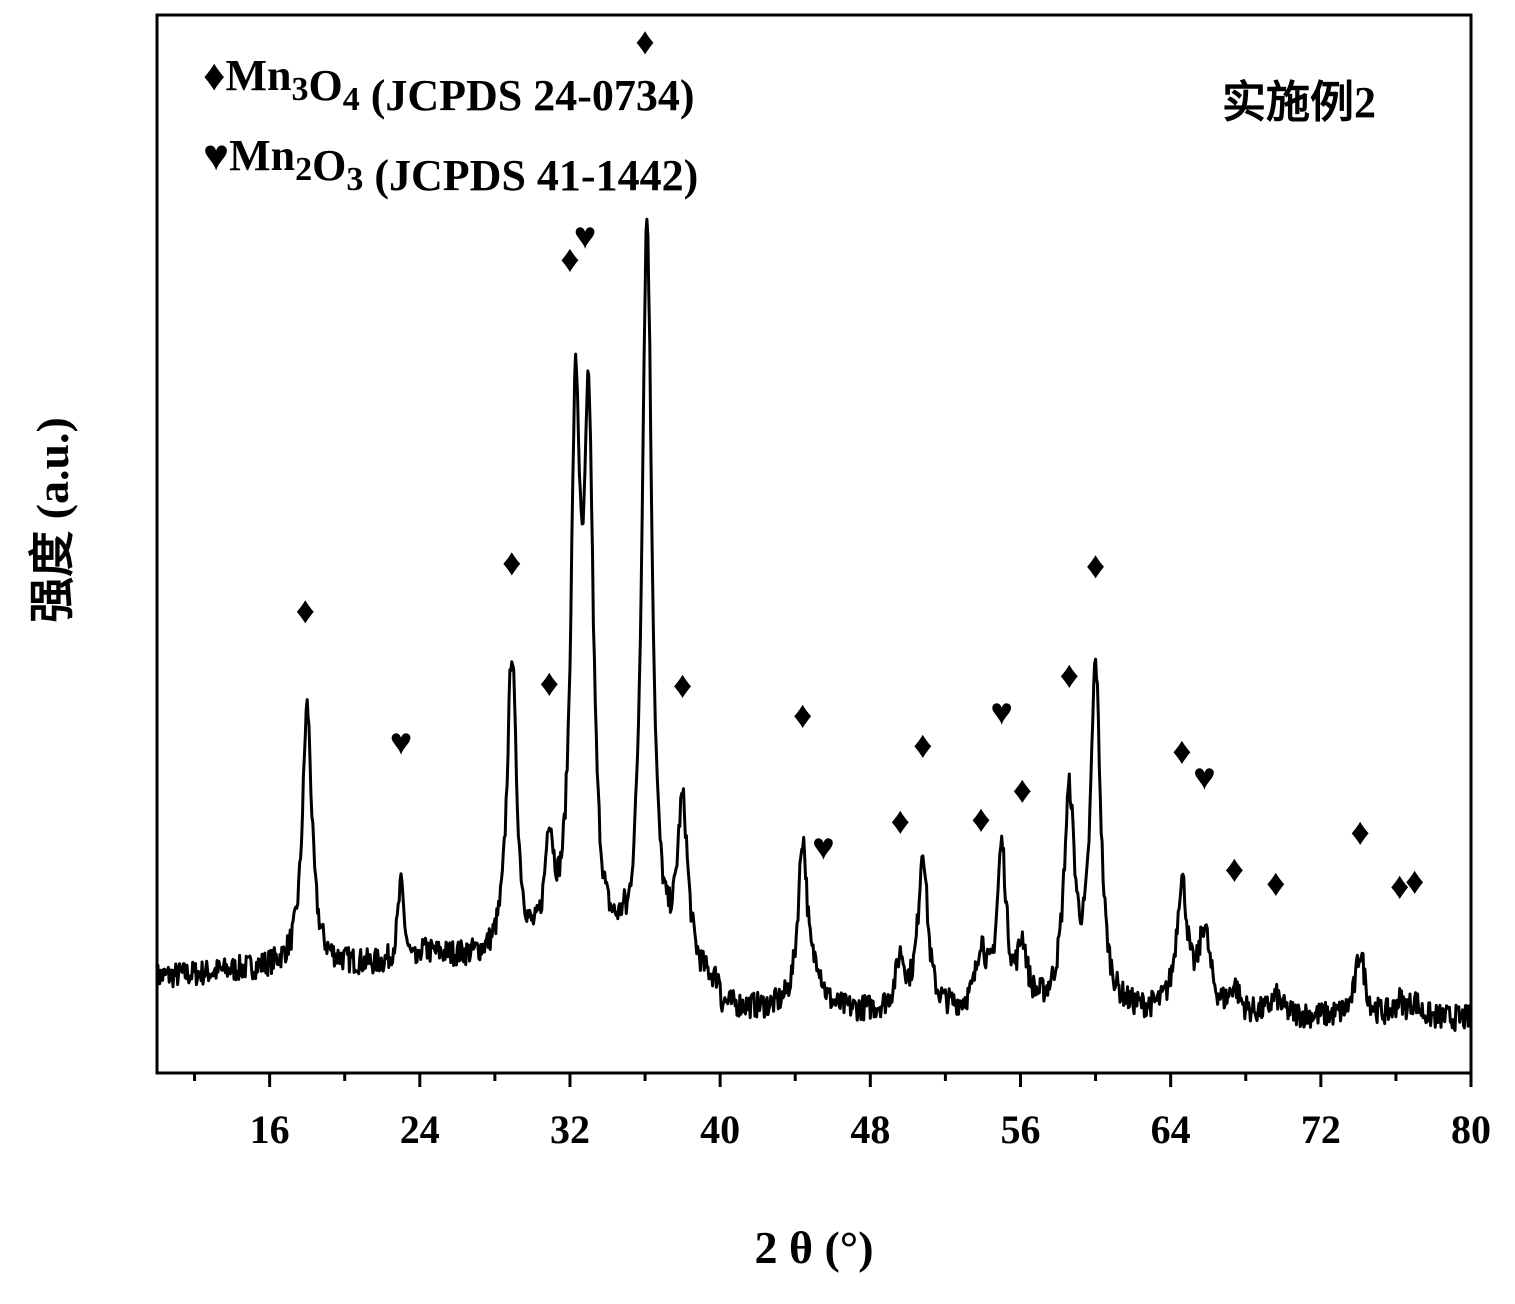 This screenshot has width=1515, height=1304. What do you see at coordinates (530, 175) in the screenshot?
I see `legend-reference: (JCPDS 41-1442)` at bounding box center [530, 175].